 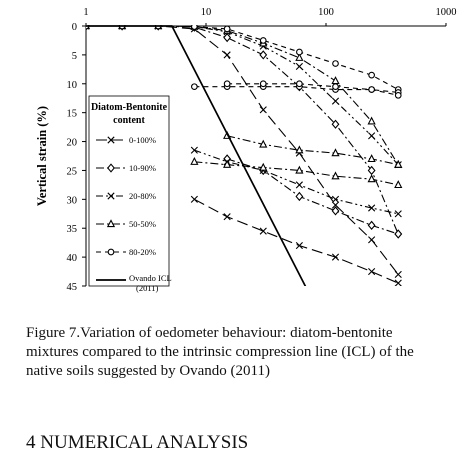 What do you see at coordinates (446, 12) in the screenshot?
I see `x-tick-label: 1000` at bounding box center [446, 12].